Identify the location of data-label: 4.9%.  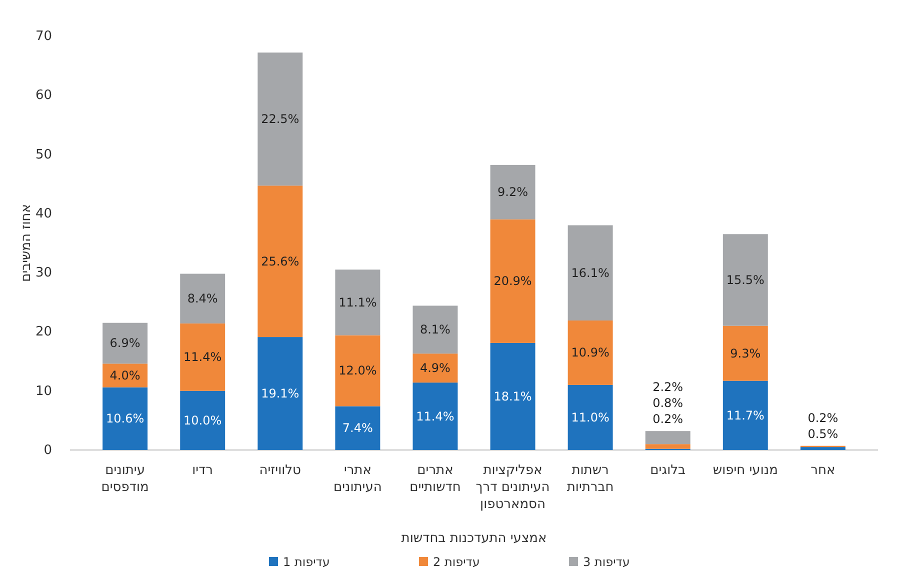
(435, 368).